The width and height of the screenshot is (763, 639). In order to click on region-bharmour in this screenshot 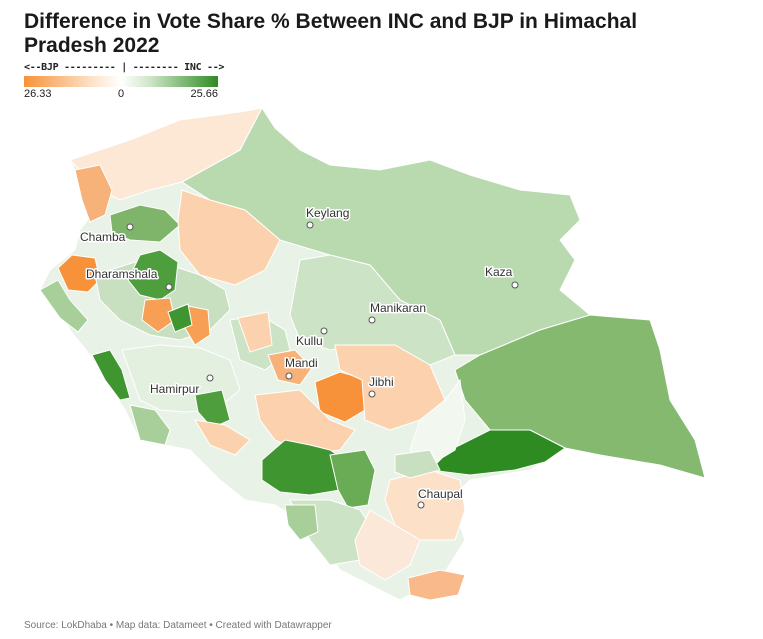, I will do `click(229, 237)`.